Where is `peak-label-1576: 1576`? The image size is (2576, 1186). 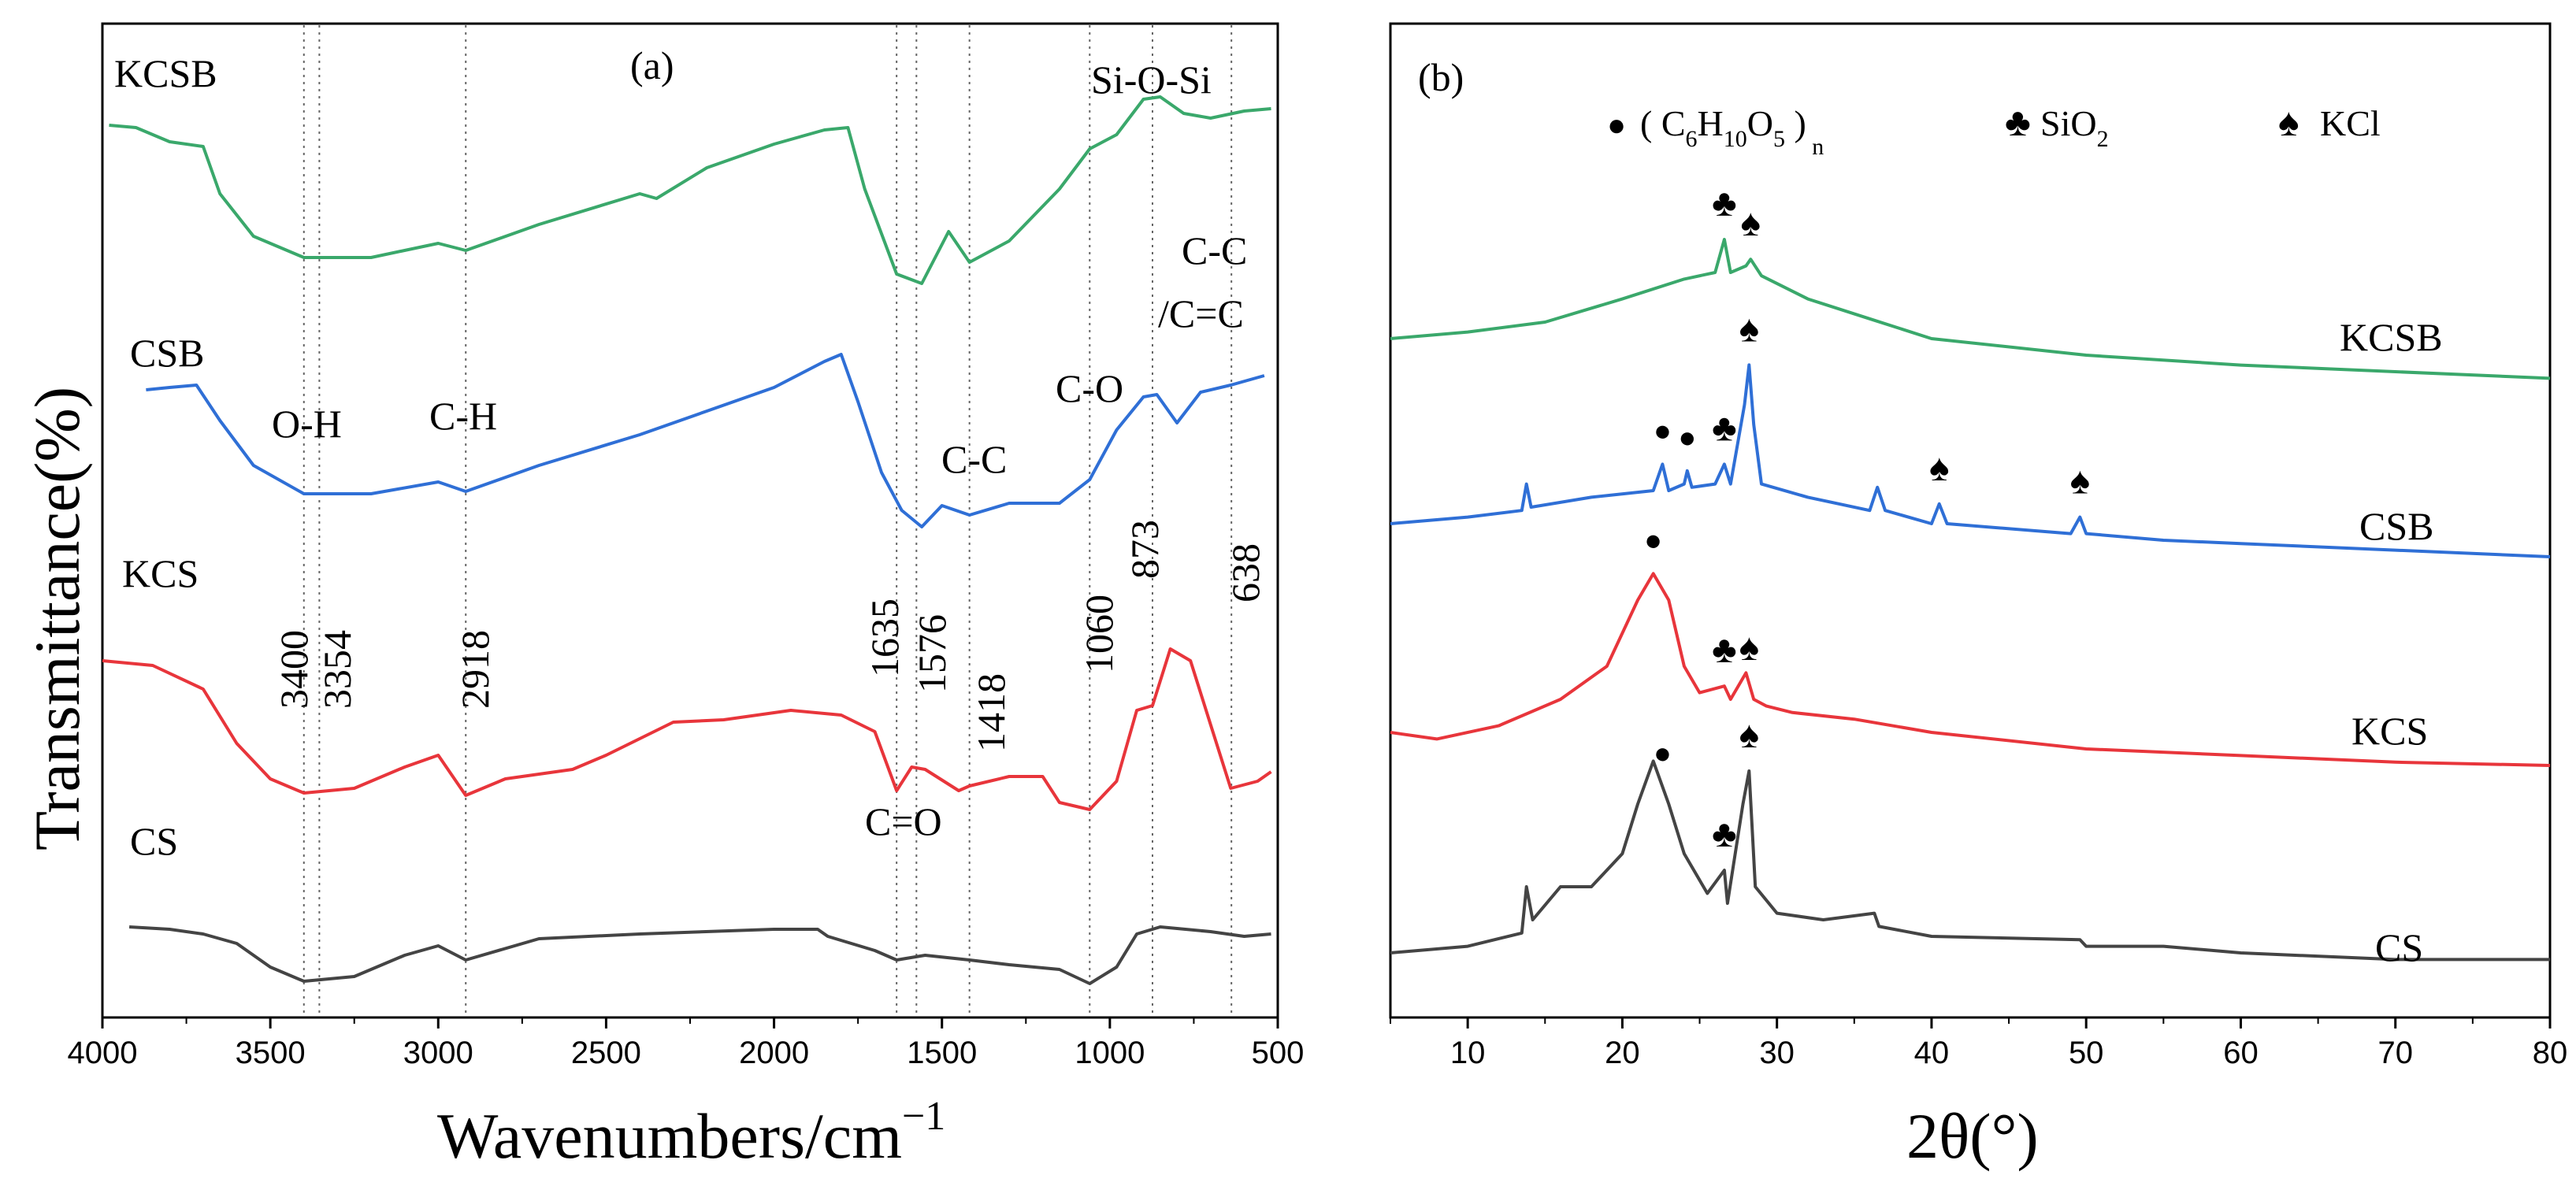 peak-label-1576: 1576 is located at coordinates (932, 653).